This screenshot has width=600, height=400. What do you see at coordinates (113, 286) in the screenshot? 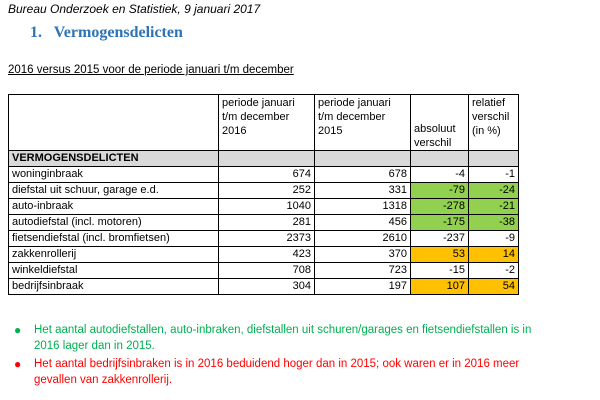
I see `row-label: bedrijfsinbraak` at bounding box center [113, 286].